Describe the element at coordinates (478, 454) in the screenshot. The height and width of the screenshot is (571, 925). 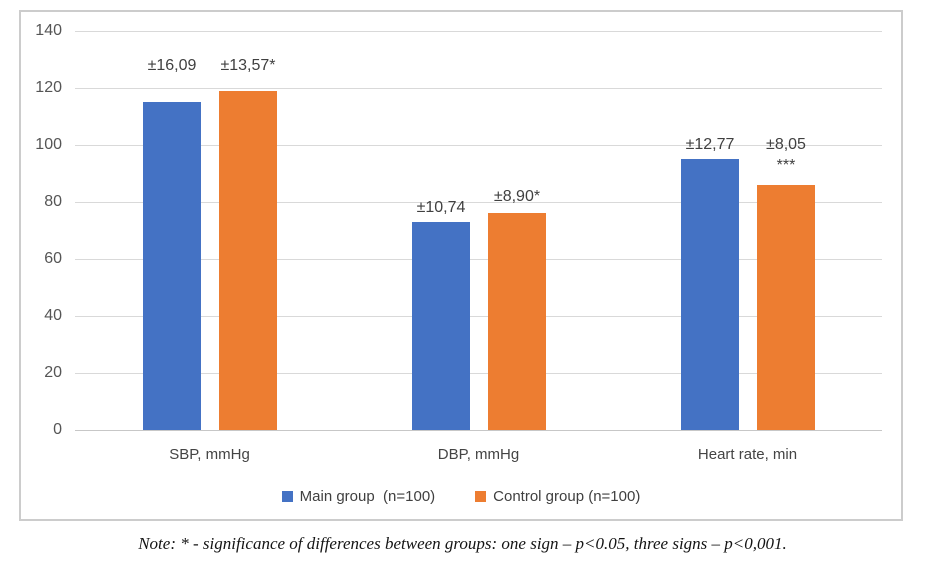
I see `category-label: DBP, mmHg` at that location.